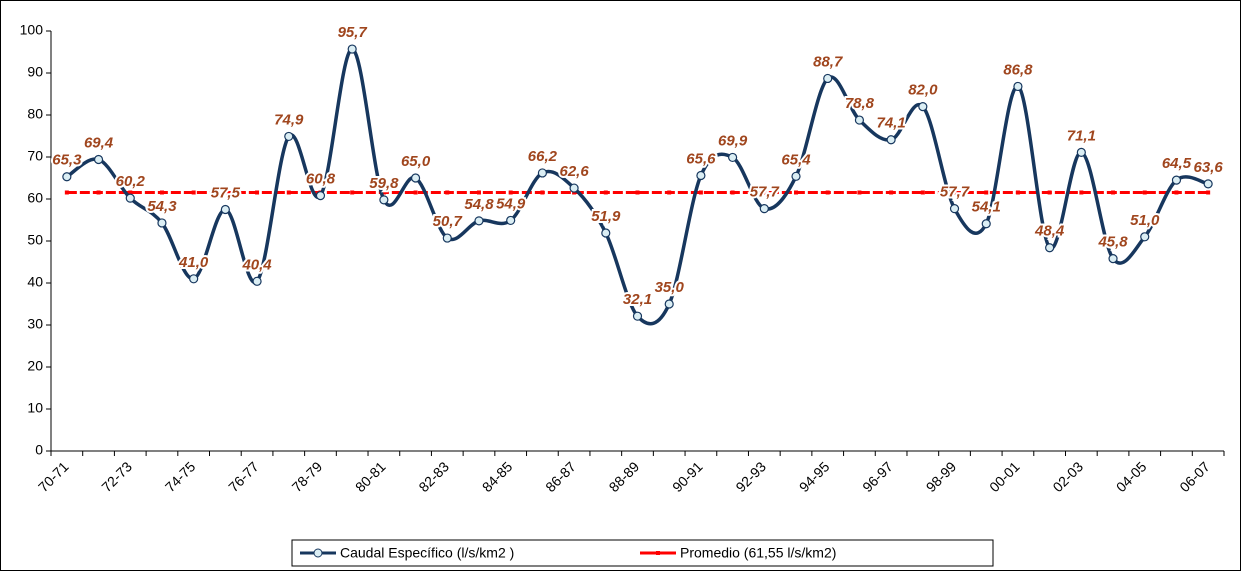 The height and width of the screenshot is (571, 1241). I want to click on data-label: 45,8, so click(1112, 242).